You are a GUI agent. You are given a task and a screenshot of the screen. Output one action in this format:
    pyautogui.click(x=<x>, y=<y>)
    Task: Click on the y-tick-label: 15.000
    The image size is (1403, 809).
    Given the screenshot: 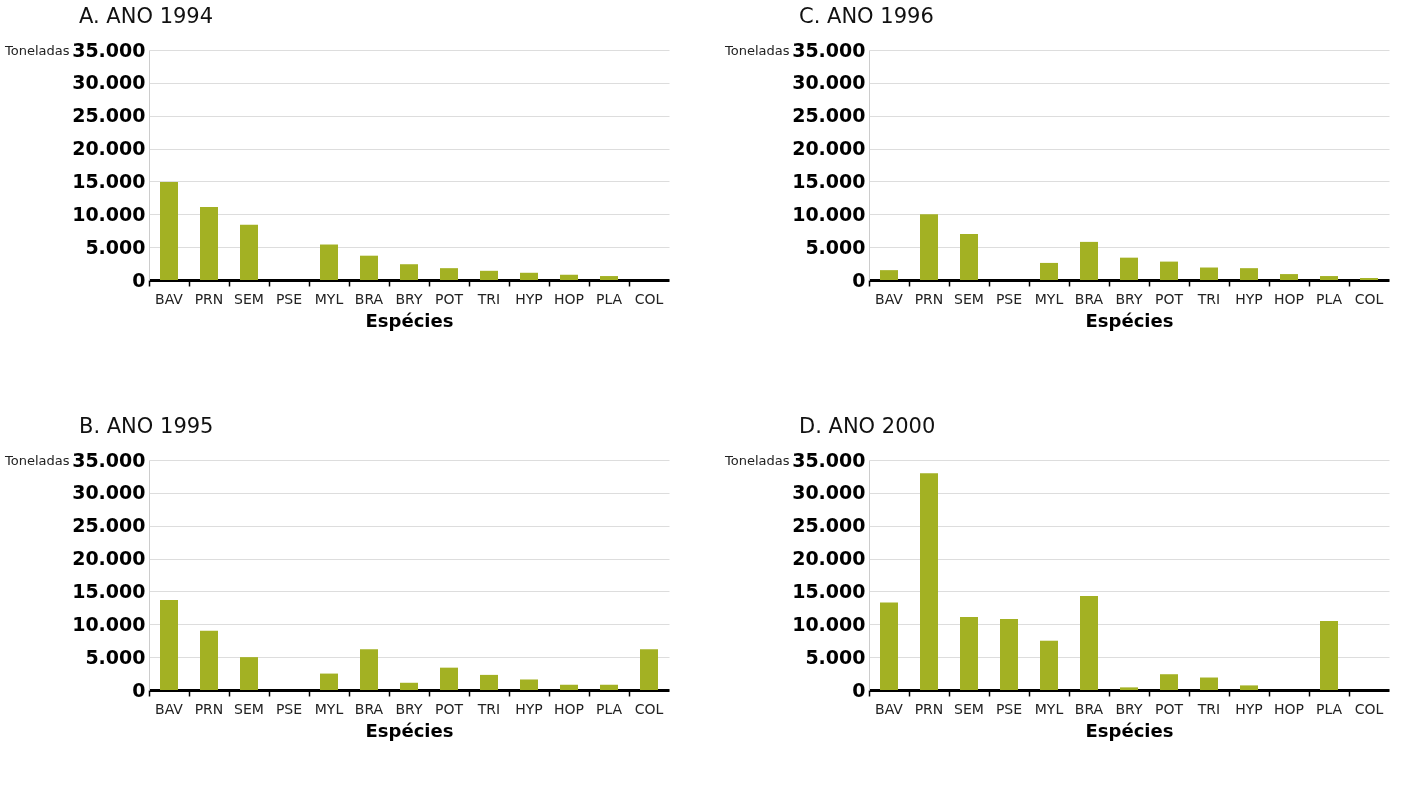 What is the action you would take?
    pyautogui.click(x=829, y=180)
    